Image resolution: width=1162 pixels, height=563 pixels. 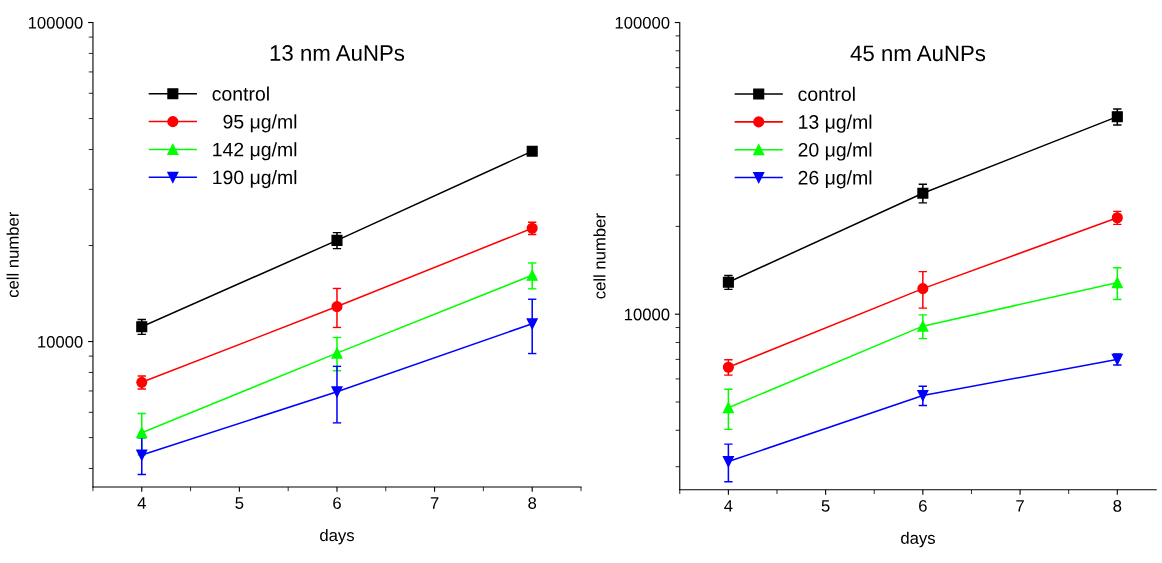 I want to click on legend-label: 142 μg/ml, so click(x=255, y=151).